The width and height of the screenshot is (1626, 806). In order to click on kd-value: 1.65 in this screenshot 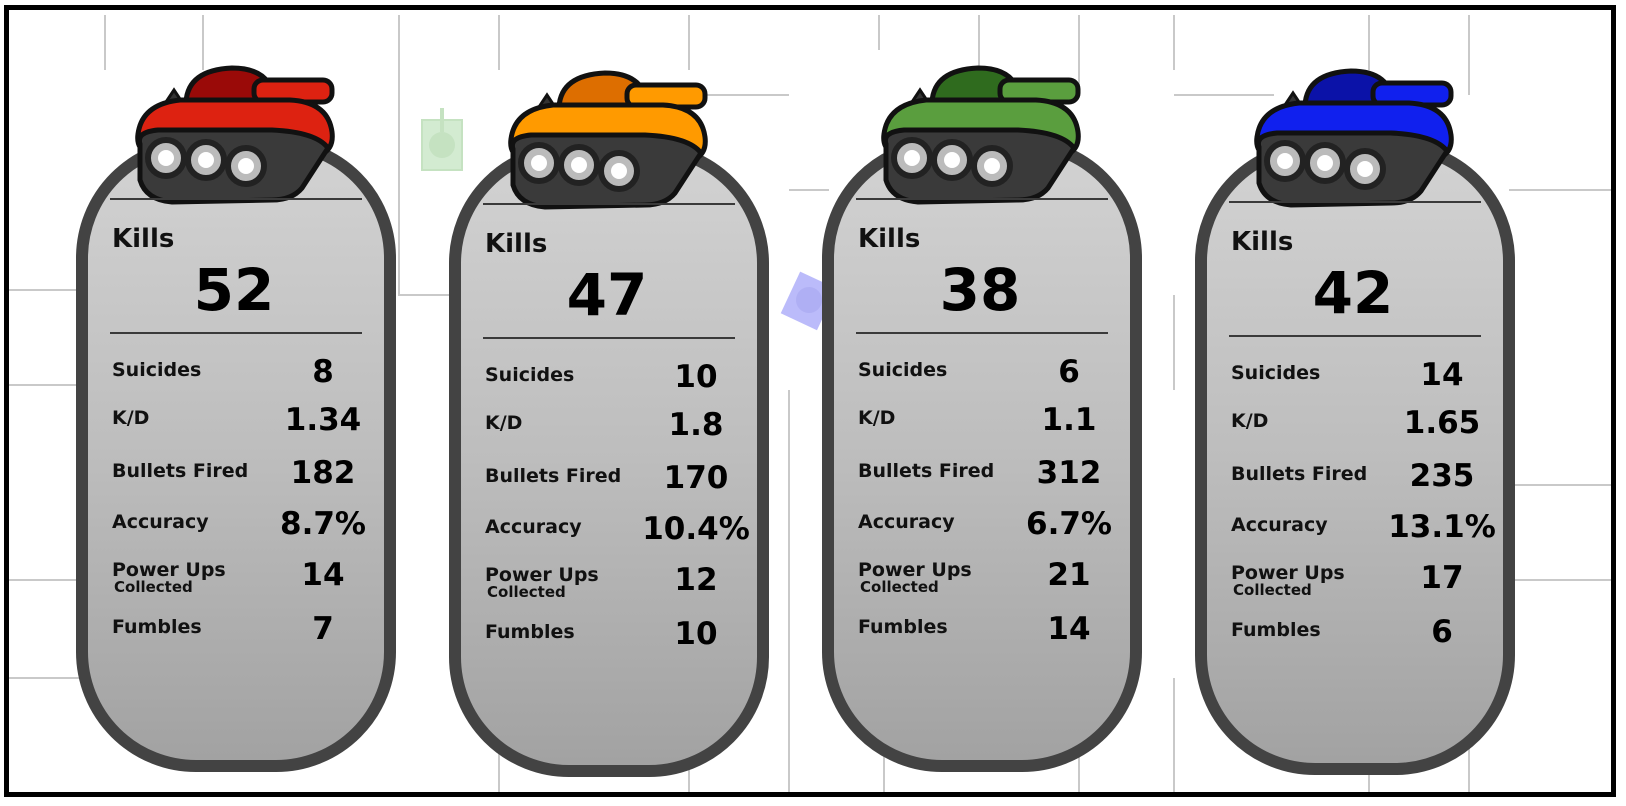, I will do `click(1442, 423)`.